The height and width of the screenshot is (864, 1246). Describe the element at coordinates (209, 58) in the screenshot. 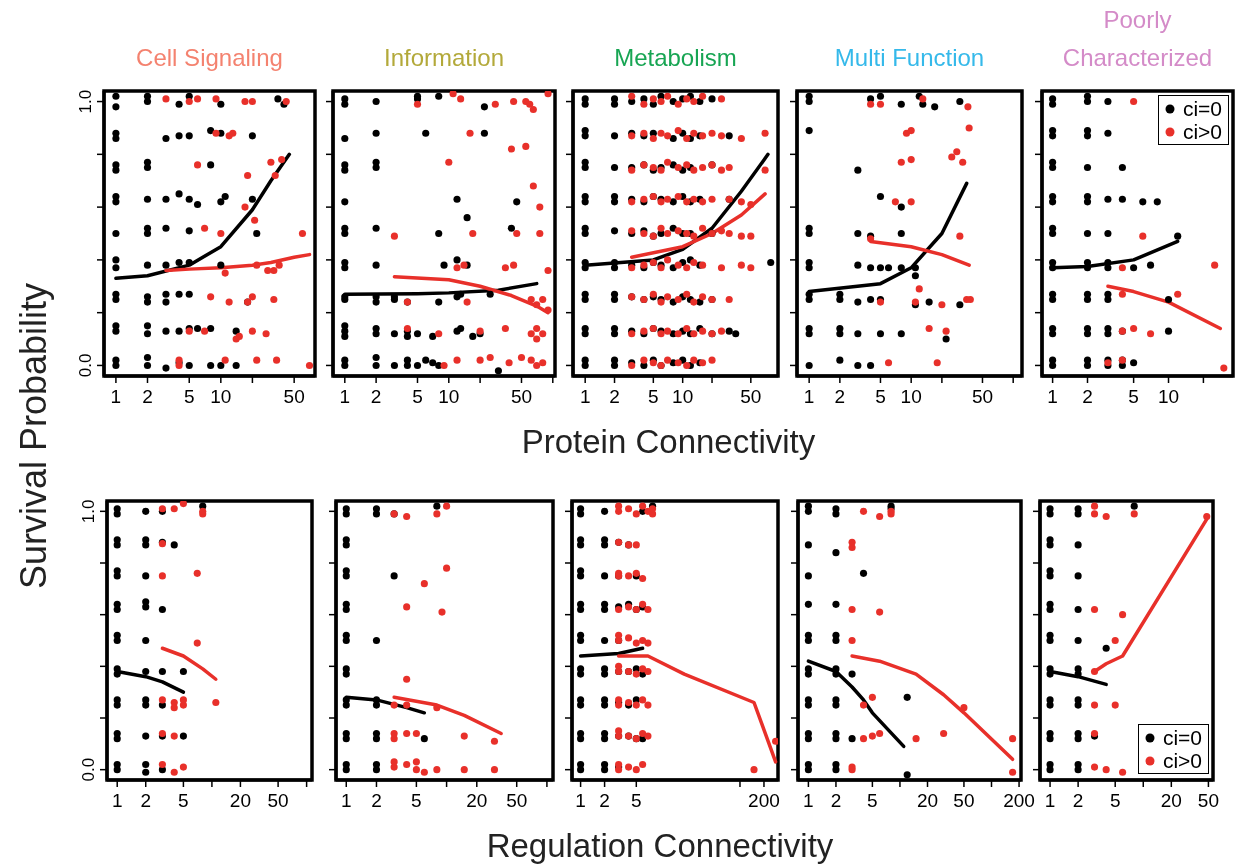

I see `chart-title: Cell Signaling` at that location.